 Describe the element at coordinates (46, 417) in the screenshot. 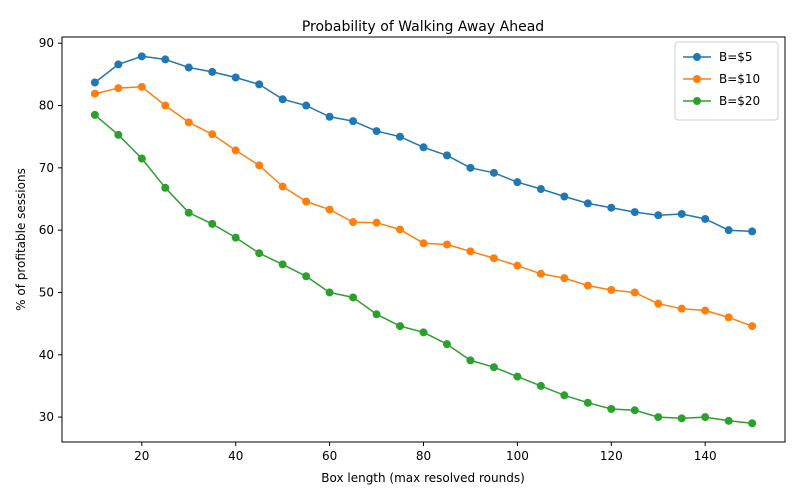

I see `y-tick-label: 30` at that location.